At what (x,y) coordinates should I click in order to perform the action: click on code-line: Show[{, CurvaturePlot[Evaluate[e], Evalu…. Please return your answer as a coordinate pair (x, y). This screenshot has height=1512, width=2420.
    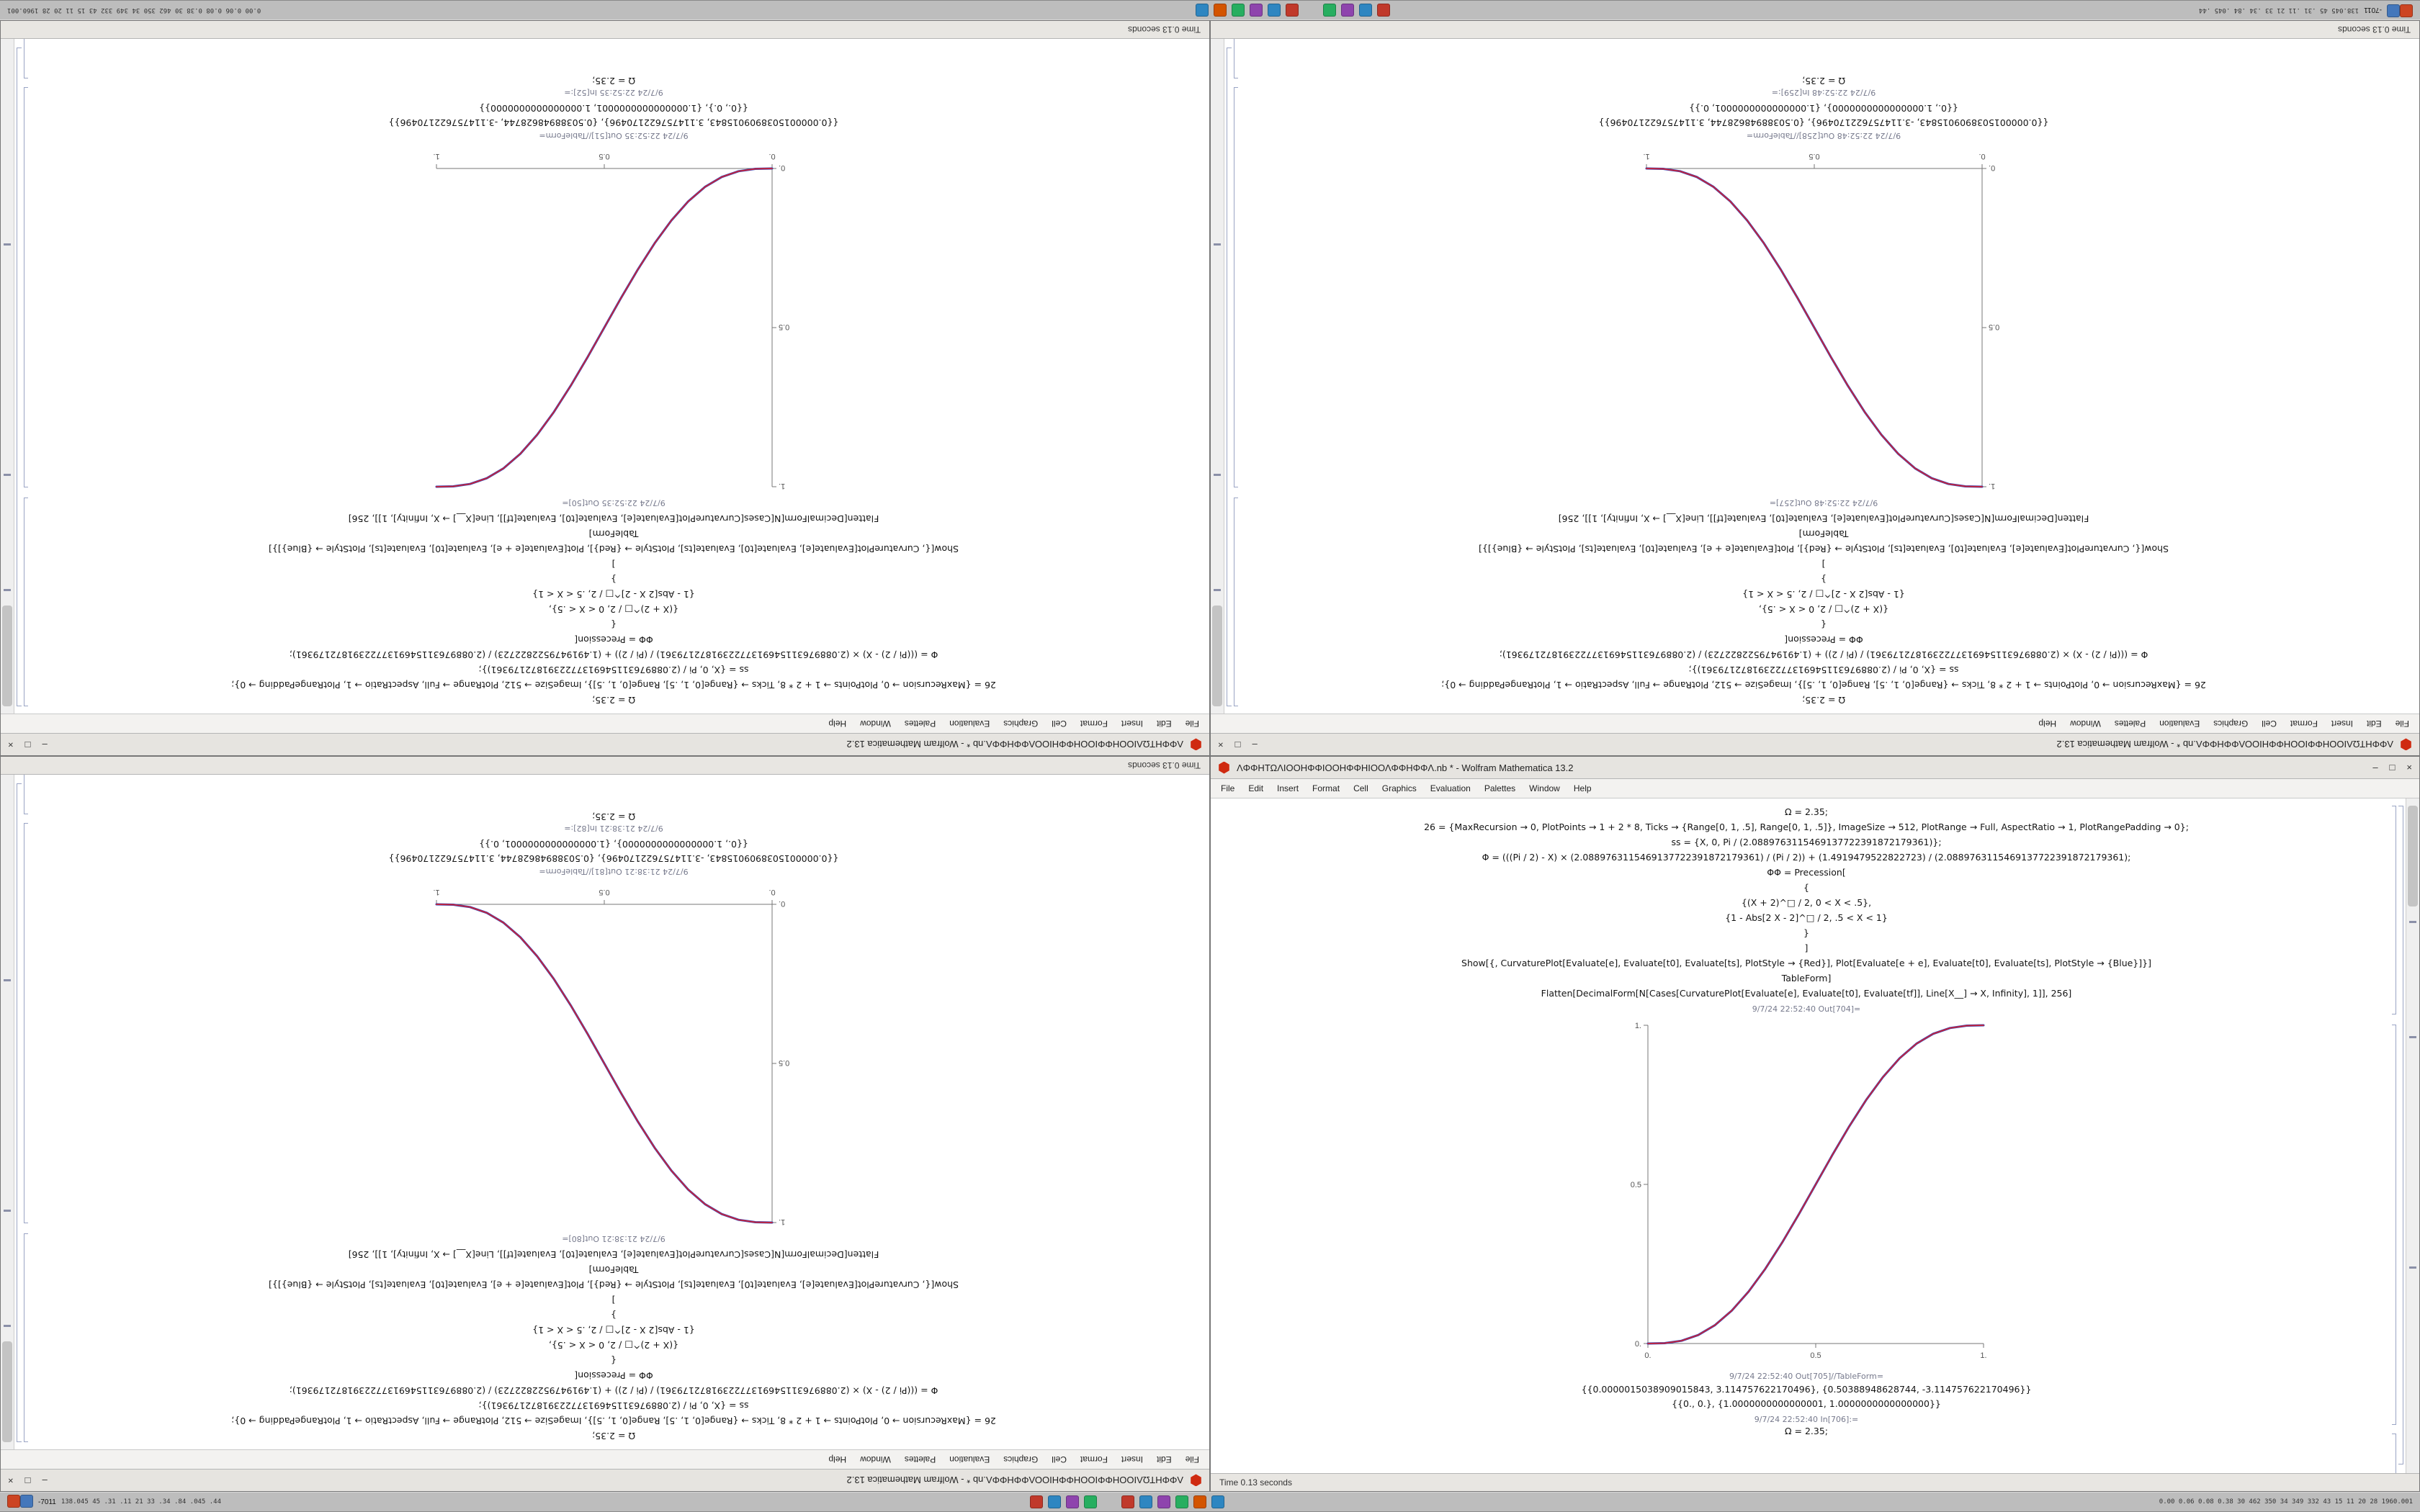
    Looking at the image, I should click on (614, 549).